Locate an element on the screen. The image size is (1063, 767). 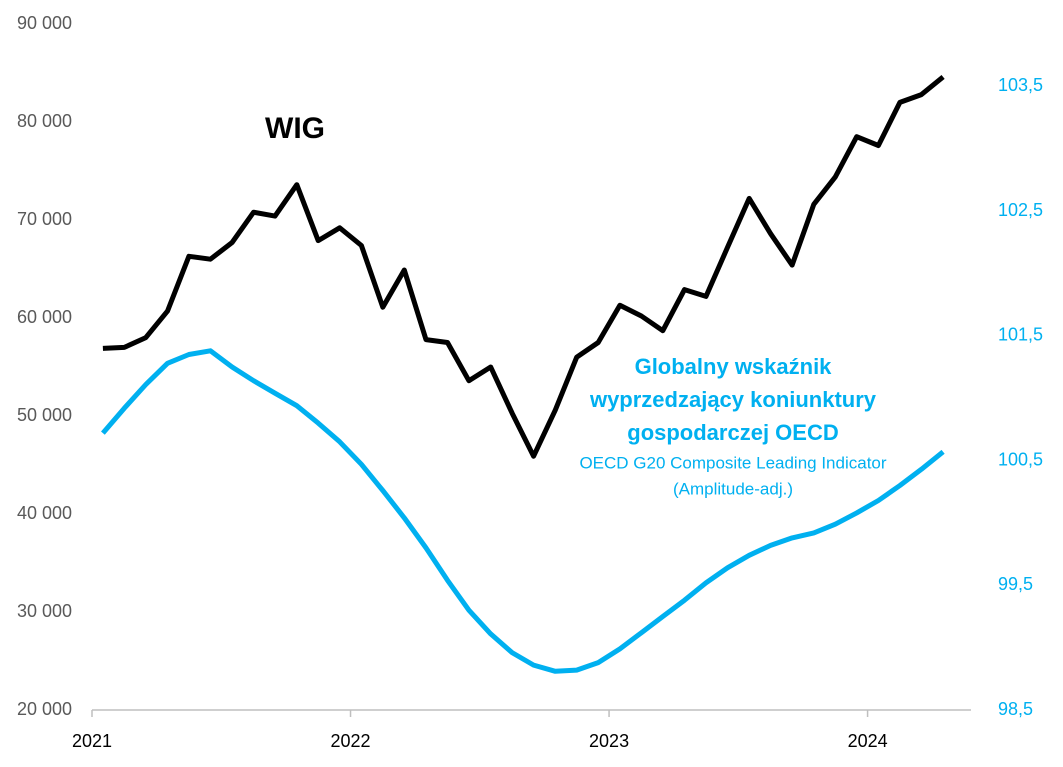
y-tick-label: 70 000 is located at coordinates (44, 219).